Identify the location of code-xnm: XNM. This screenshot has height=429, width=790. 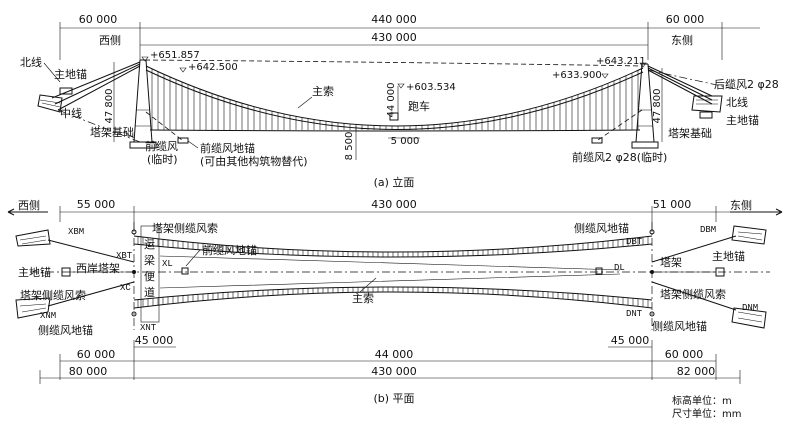
(48, 316).